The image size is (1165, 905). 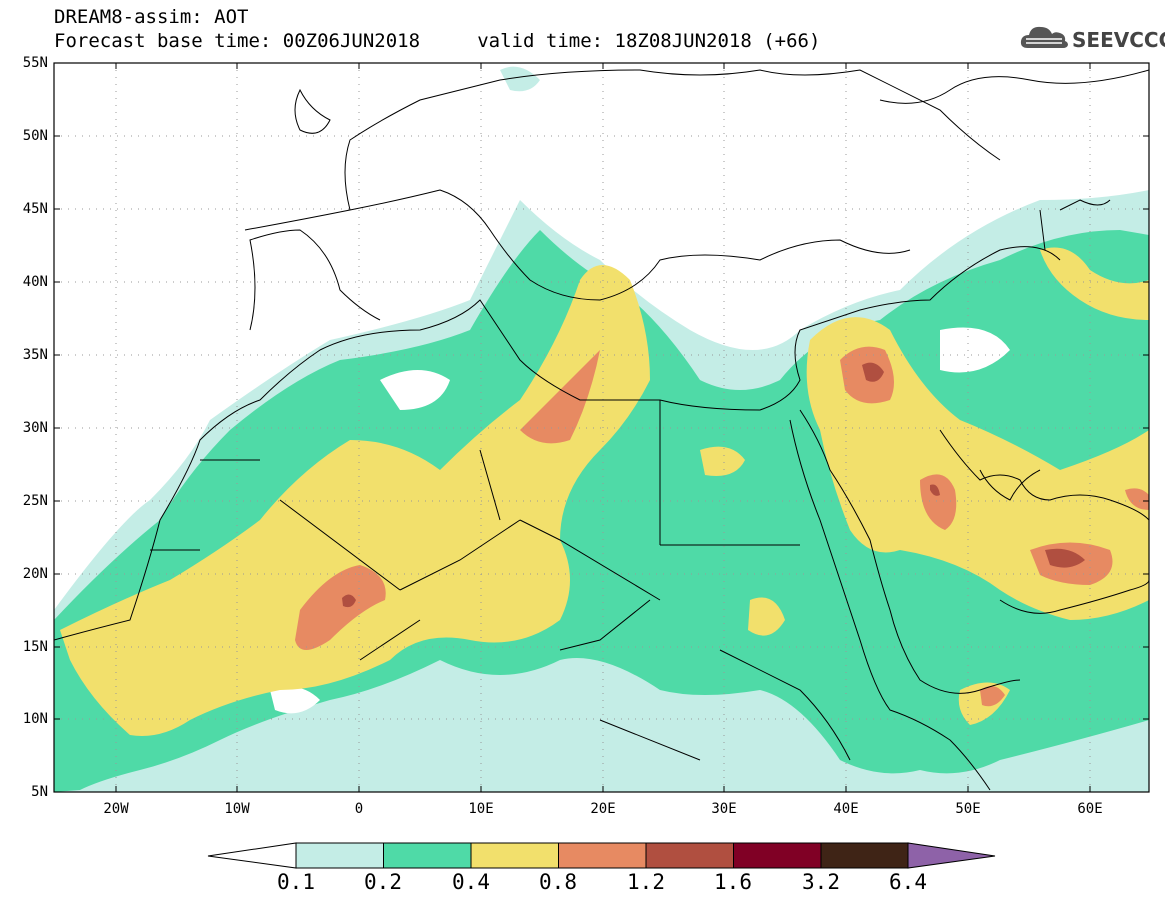 I want to click on lat-label: 55N, so click(x=35, y=63).